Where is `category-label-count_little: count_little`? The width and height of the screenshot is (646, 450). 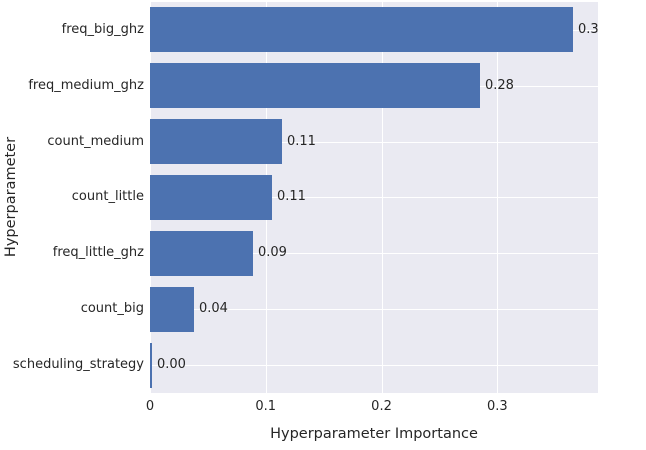
category-label-count_little: count_little is located at coordinates (107, 196).